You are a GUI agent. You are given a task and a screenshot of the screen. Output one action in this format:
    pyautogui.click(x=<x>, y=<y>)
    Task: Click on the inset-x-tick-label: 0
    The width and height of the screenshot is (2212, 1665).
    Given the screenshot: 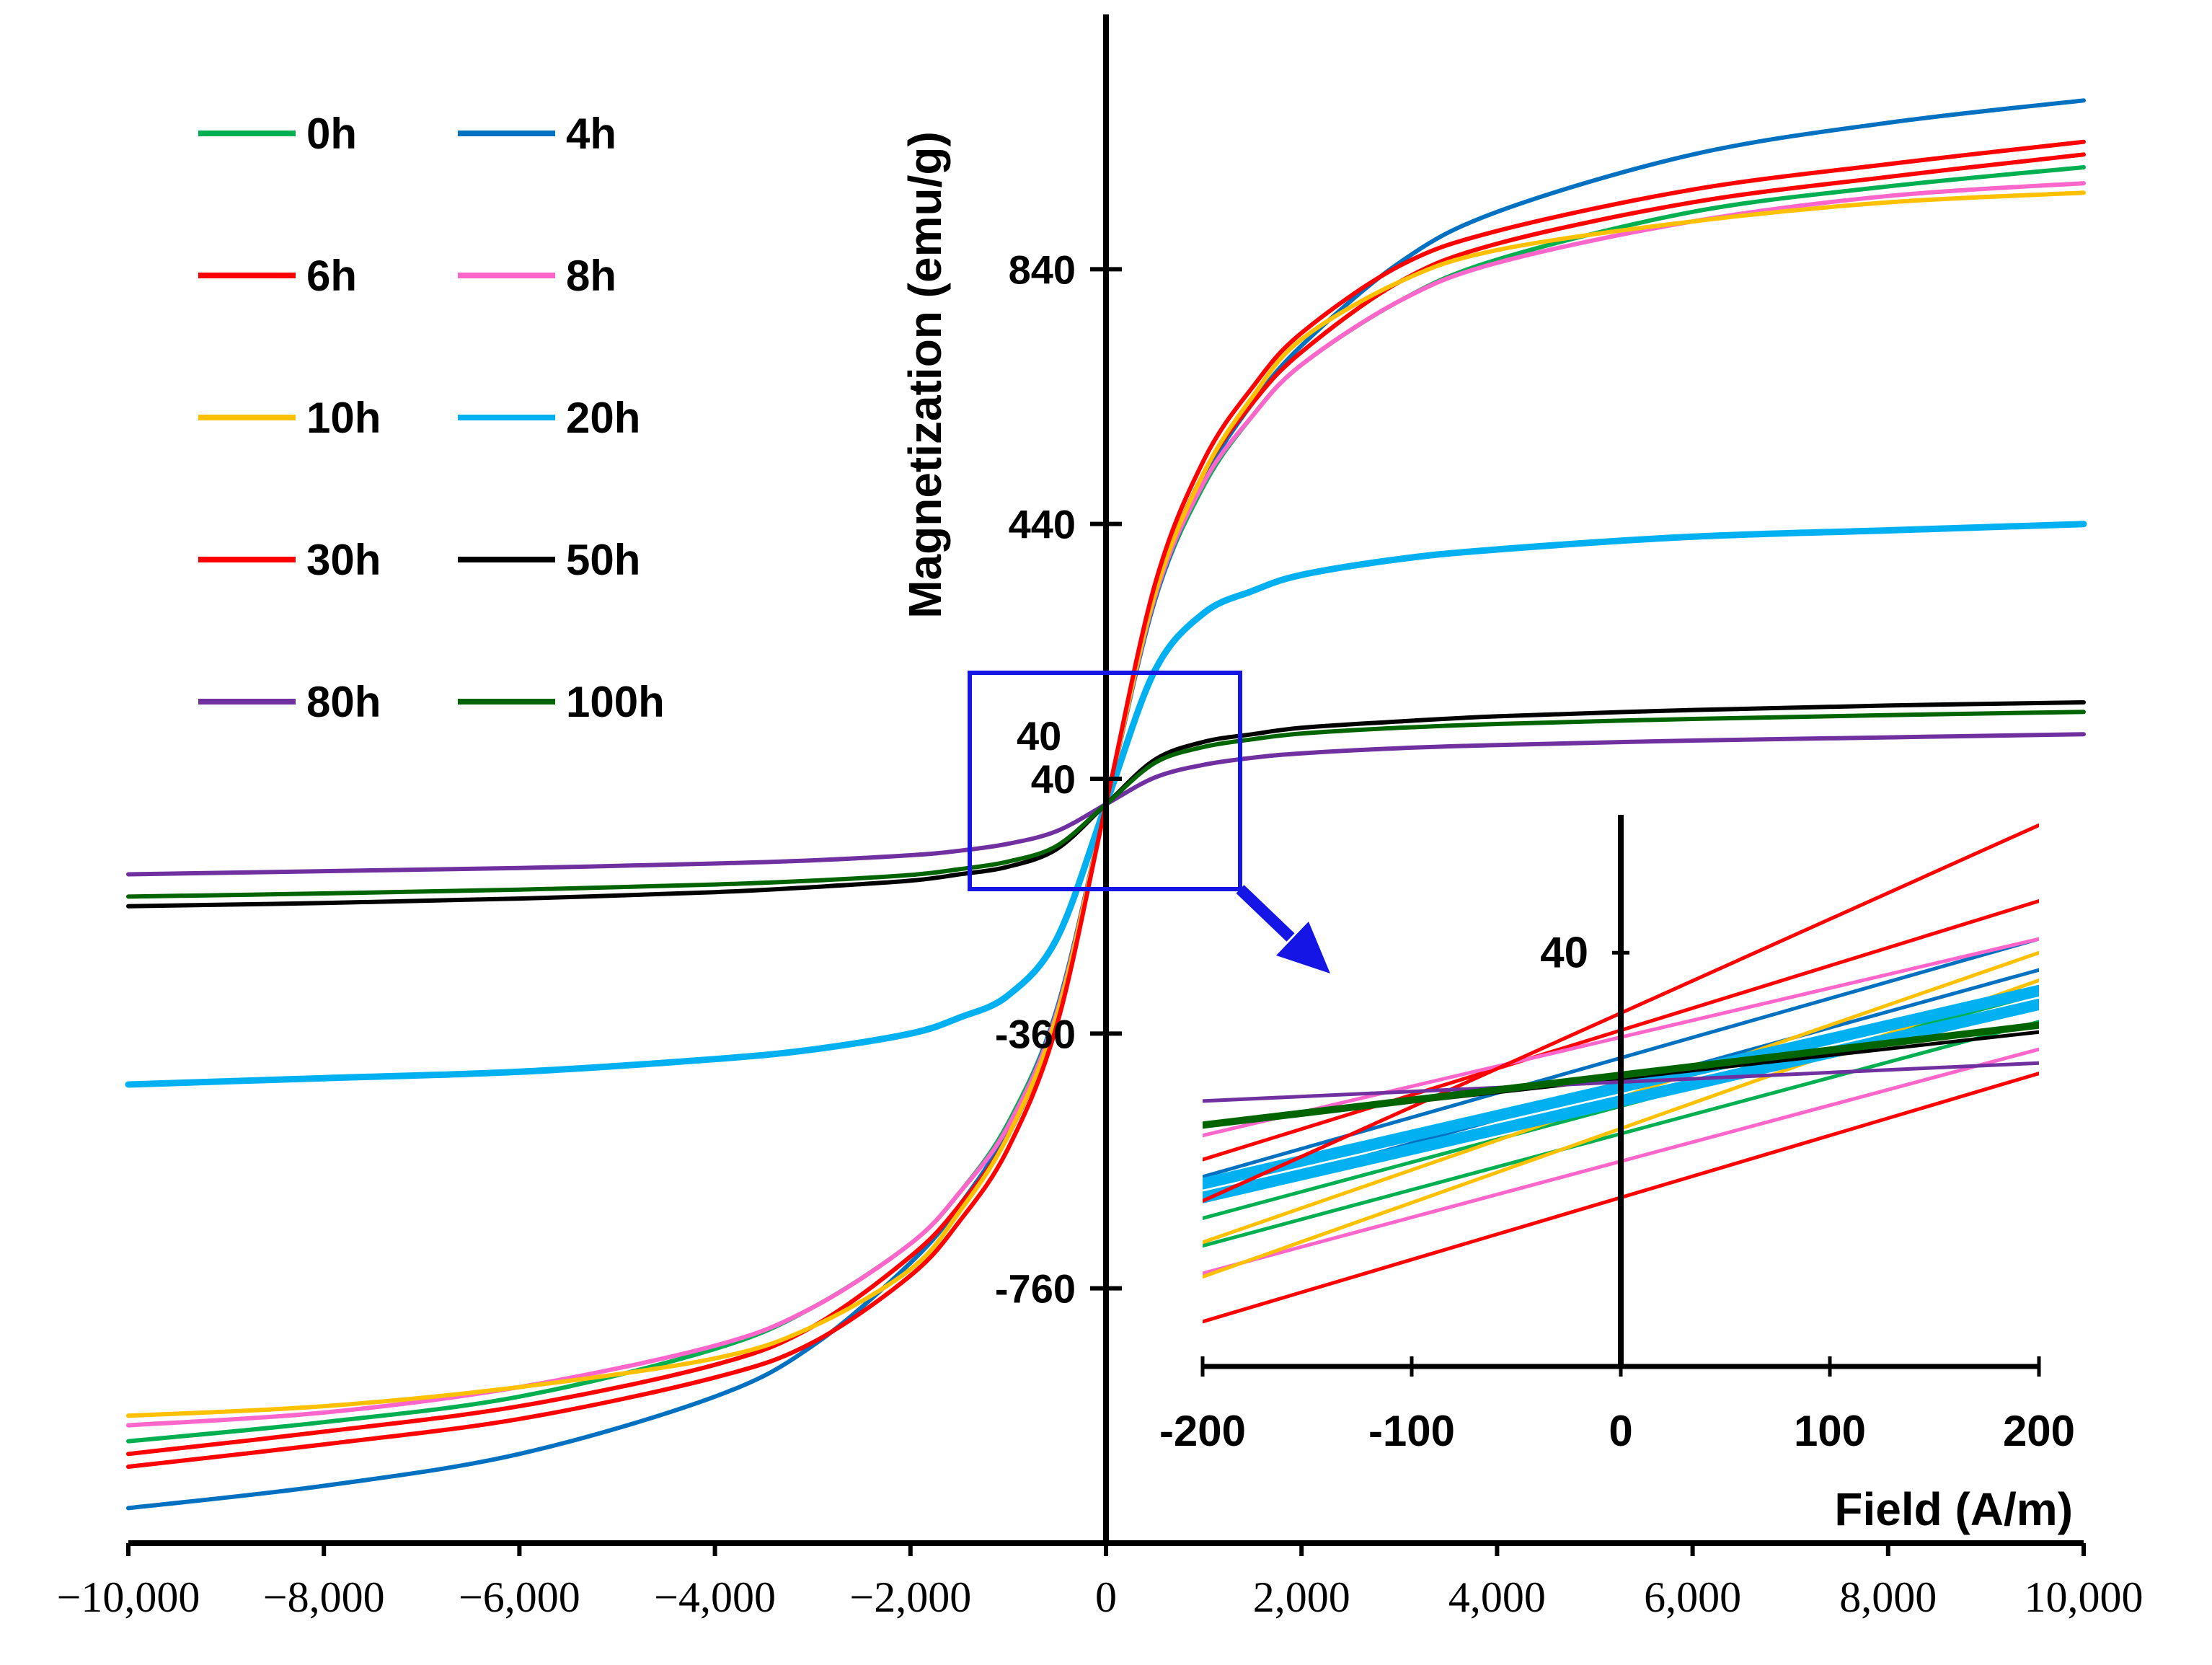 What is the action you would take?
    pyautogui.click(x=1620, y=1431)
    